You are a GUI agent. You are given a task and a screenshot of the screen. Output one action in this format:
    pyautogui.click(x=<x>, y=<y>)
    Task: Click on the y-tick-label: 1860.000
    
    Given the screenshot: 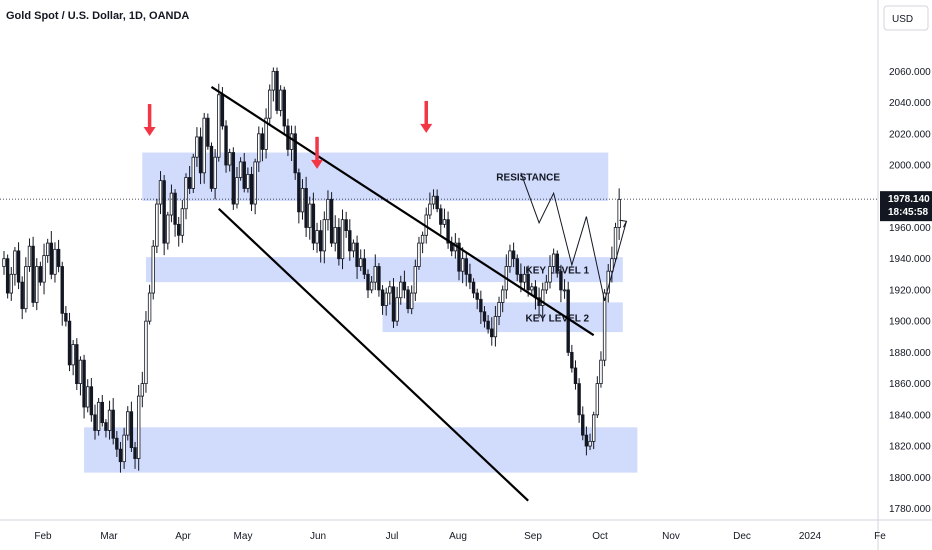 What is the action you would take?
    pyautogui.click(x=910, y=384)
    